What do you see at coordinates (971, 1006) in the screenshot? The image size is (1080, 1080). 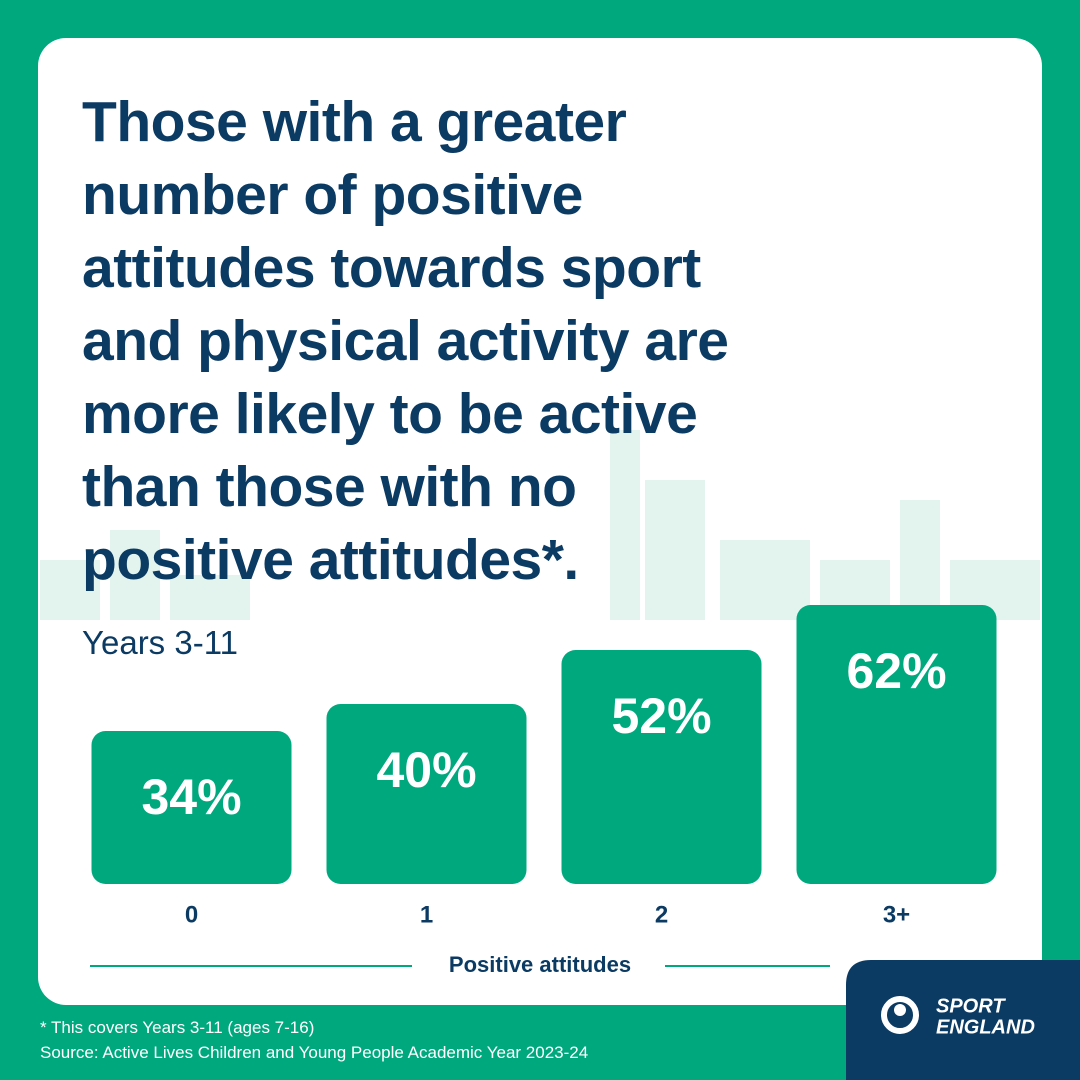 I see `logo-text: SPORT` at bounding box center [971, 1006].